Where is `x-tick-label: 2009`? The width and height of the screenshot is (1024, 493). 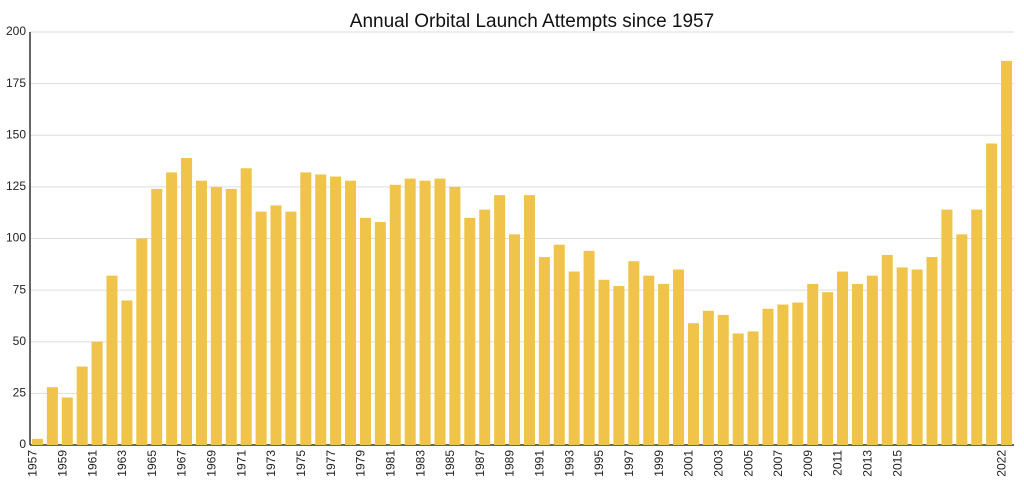
x-tick-label: 2009 is located at coordinates (808, 463).